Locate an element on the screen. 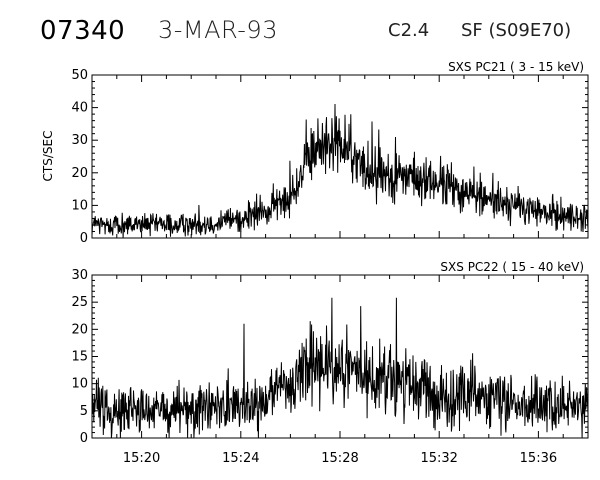 This screenshot has width=600, height=480. y-tick-label: 25 is located at coordinates (79, 302).